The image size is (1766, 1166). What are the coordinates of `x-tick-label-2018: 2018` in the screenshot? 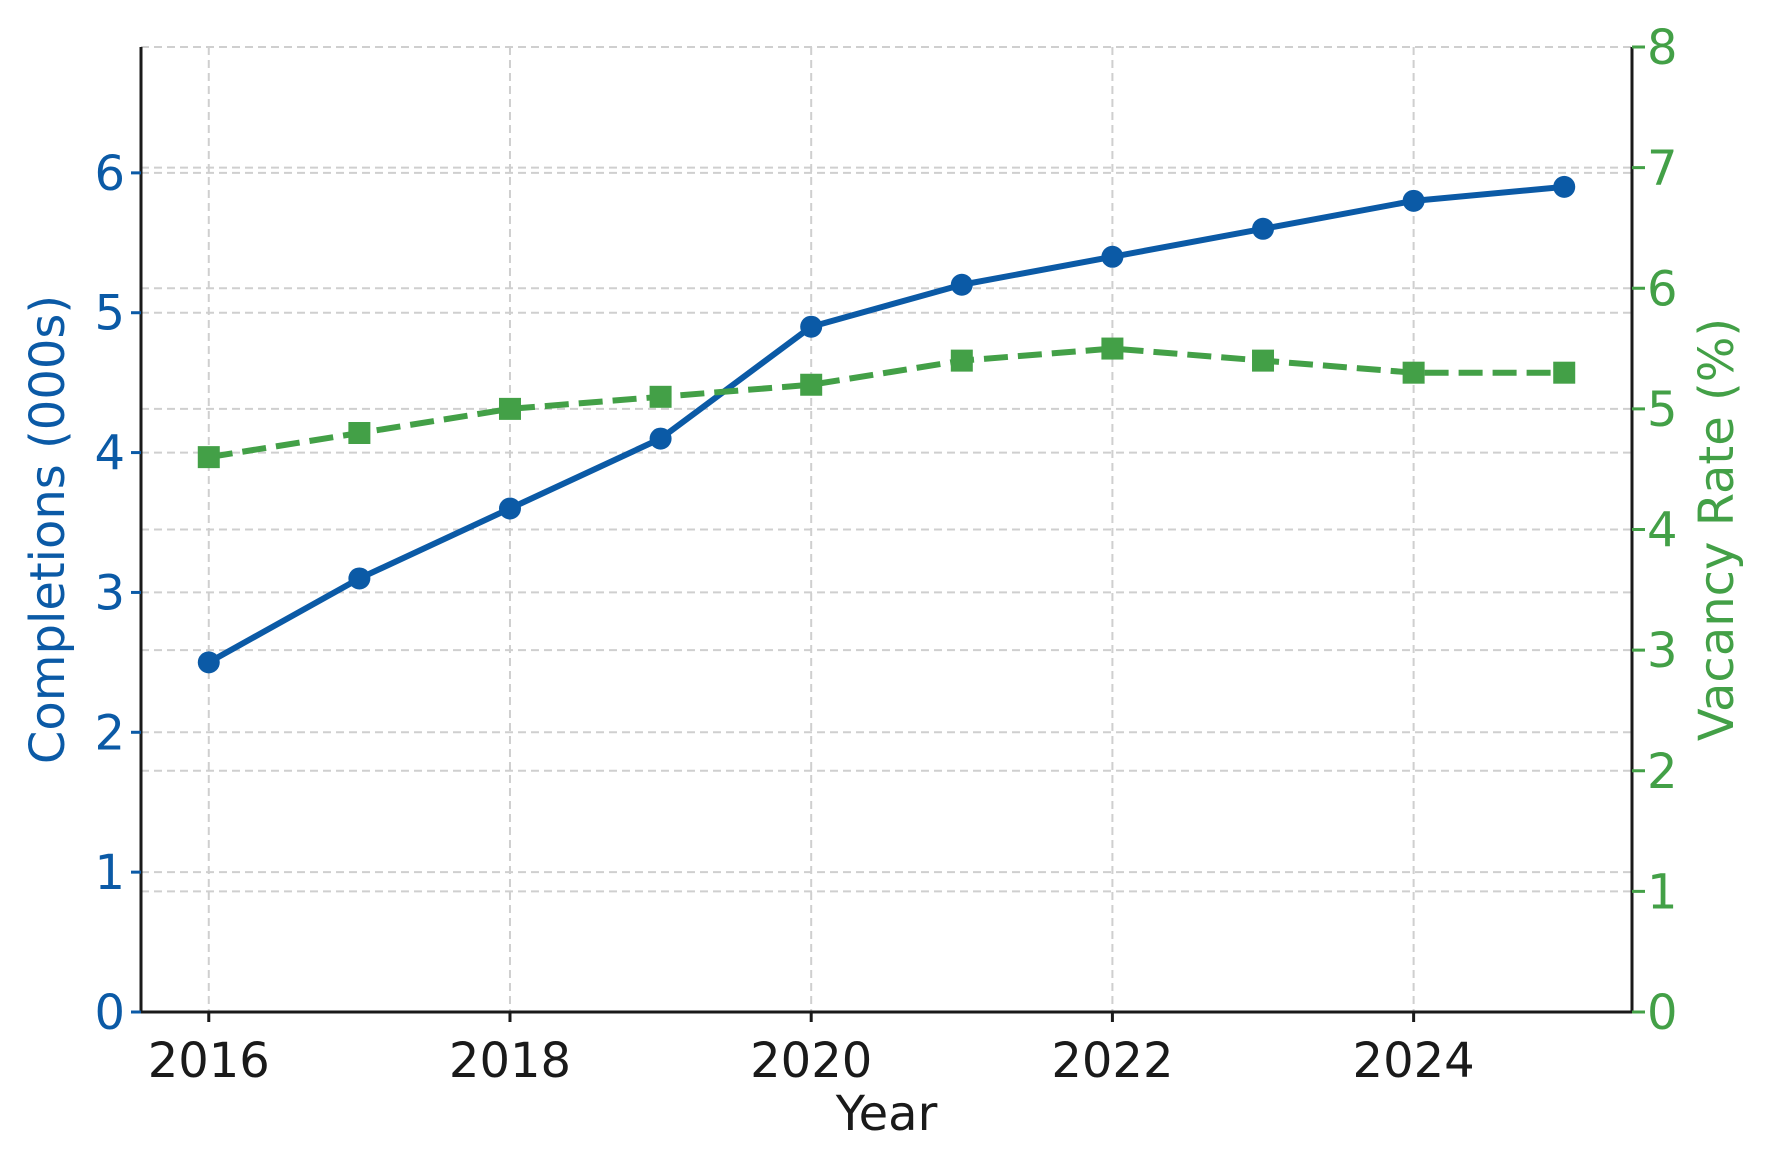 It's located at (510, 1061).